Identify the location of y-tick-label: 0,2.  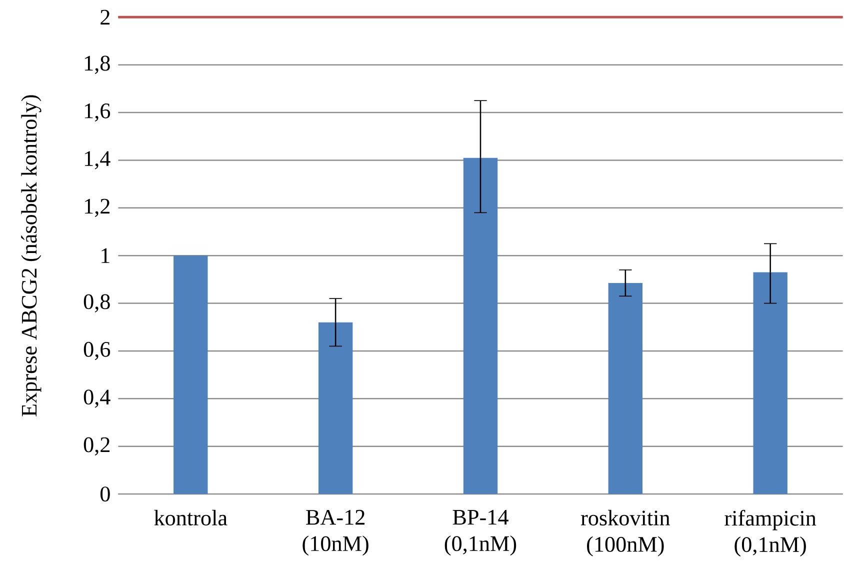
(97, 446).